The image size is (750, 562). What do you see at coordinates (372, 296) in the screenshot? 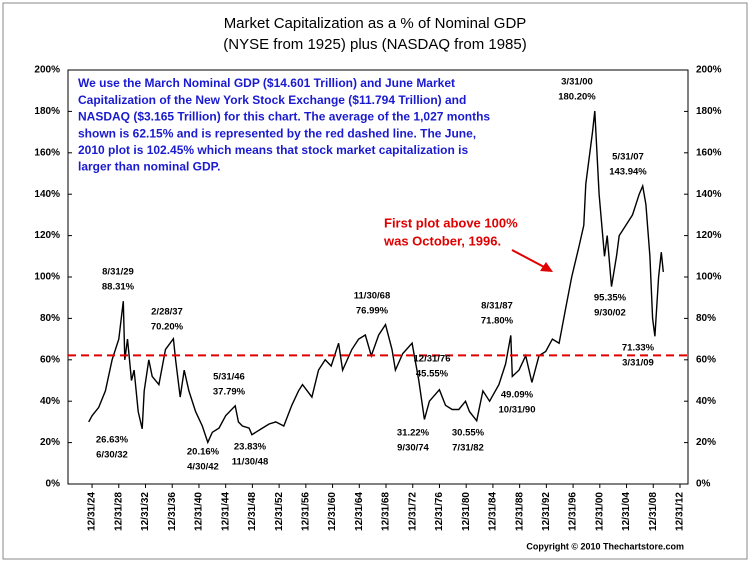
I see `annotation: 11/30/68` at bounding box center [372, 296].